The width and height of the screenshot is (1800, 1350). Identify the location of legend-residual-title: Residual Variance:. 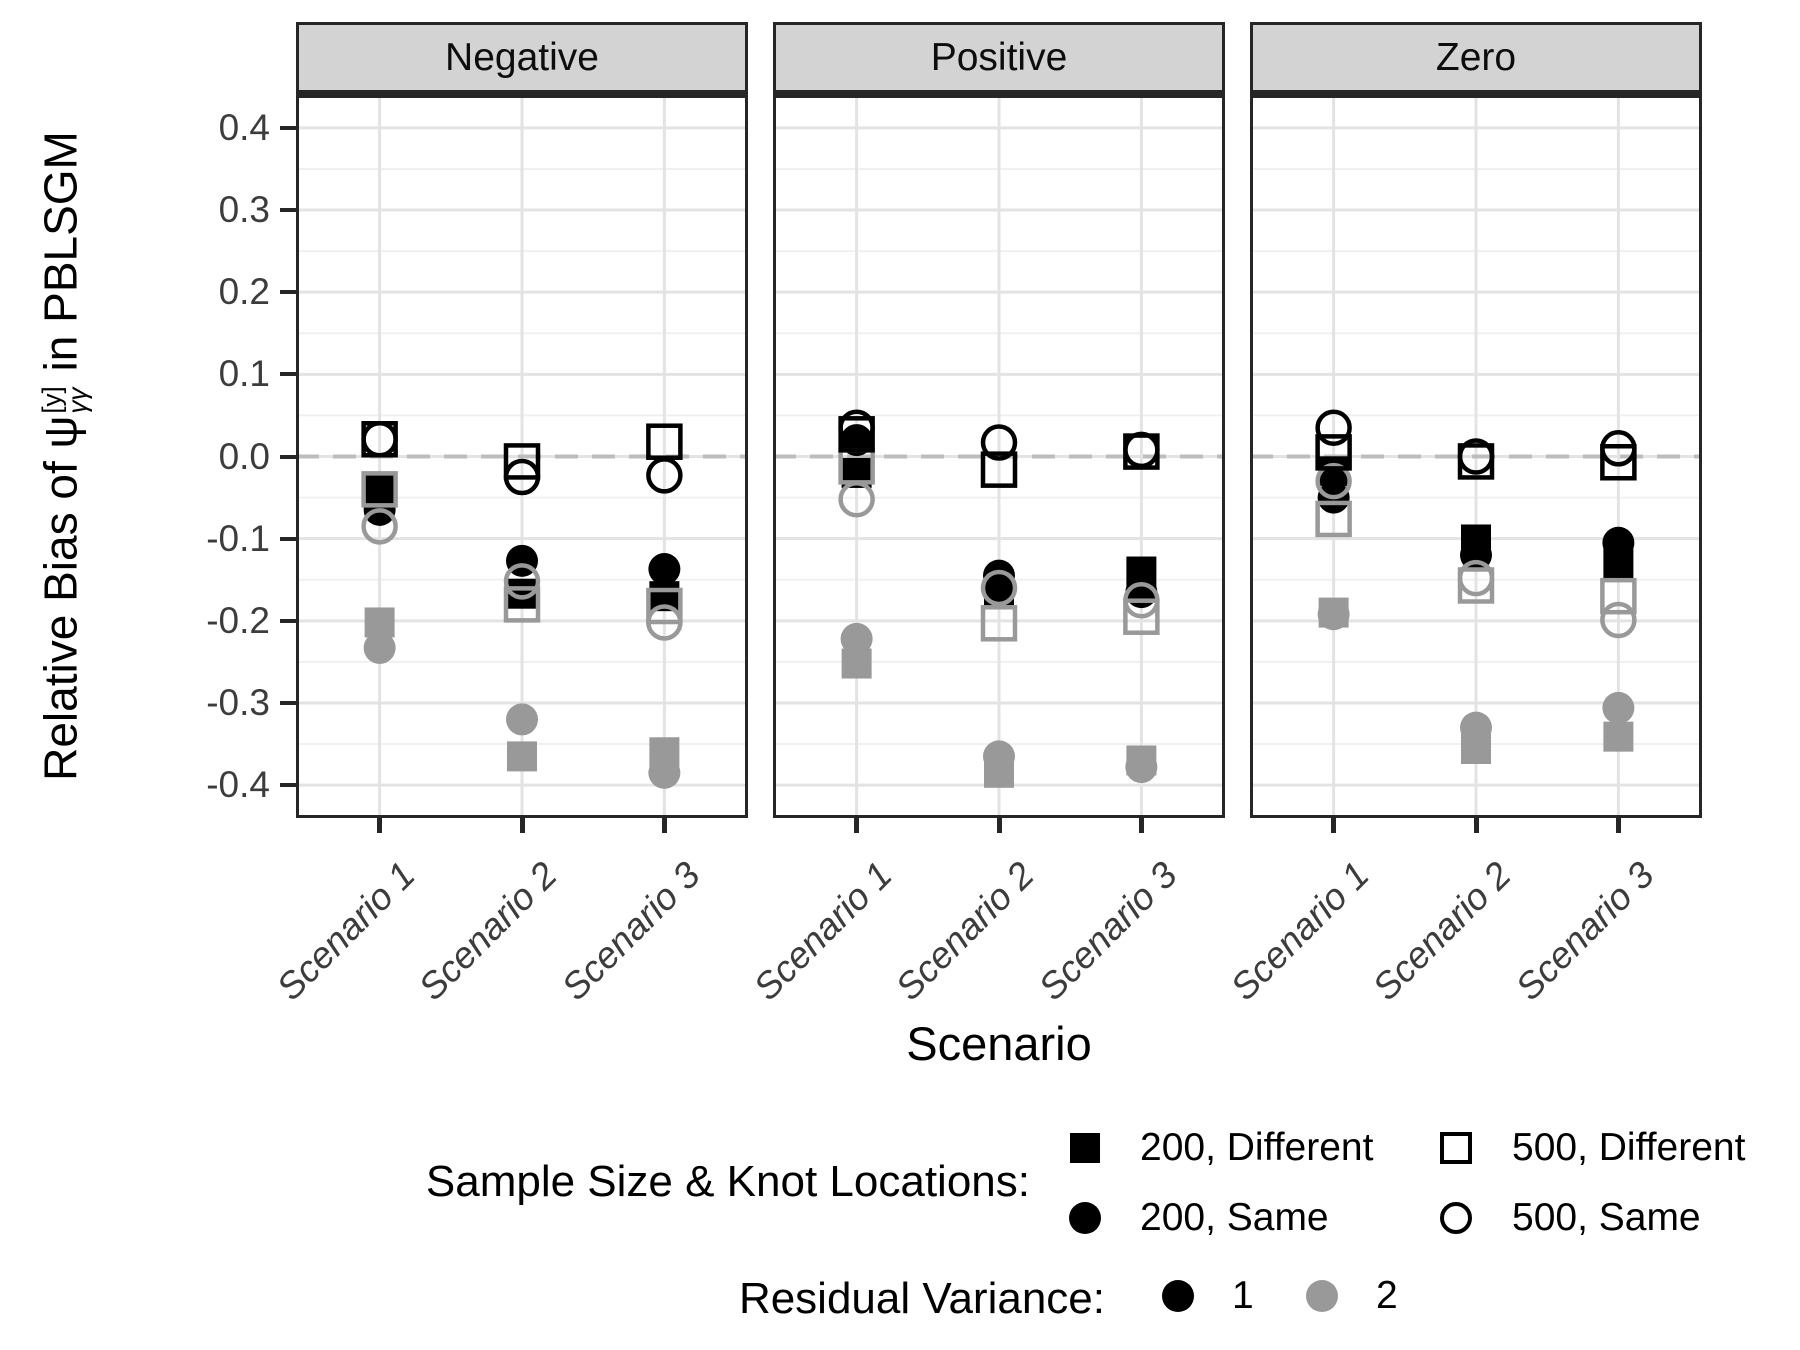
(921, 1298).